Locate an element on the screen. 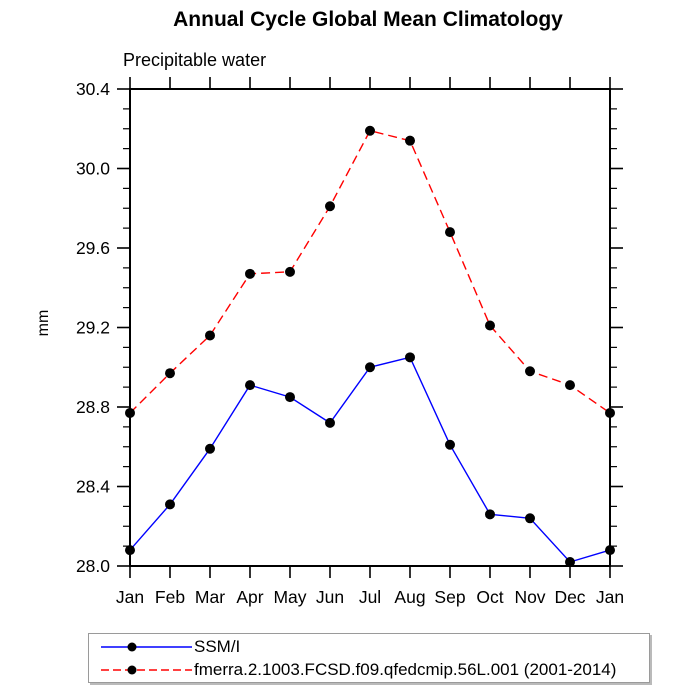 This screenshot has height=700, width=700. data-point-1-Oct is located at coordinates (490, 325).